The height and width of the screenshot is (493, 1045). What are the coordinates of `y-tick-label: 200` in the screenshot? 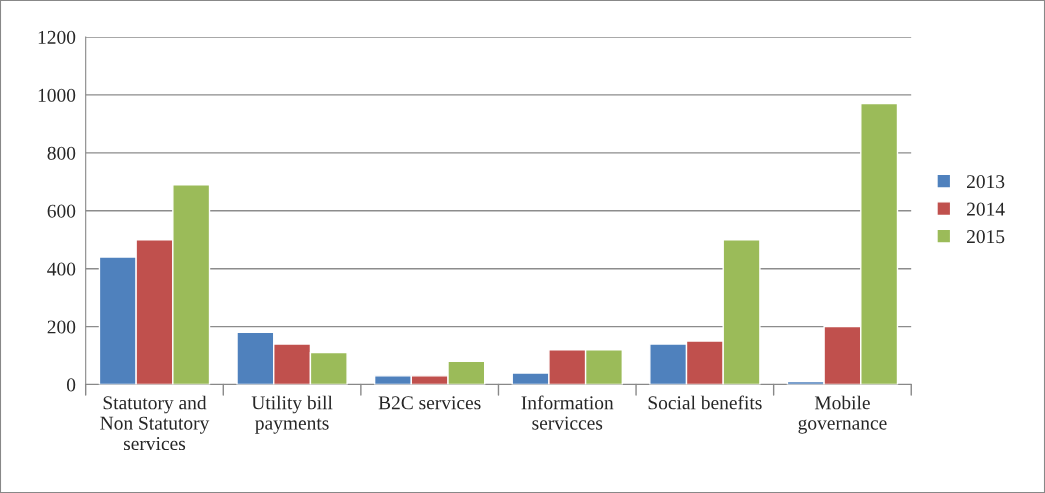 It's located at (61, 327).